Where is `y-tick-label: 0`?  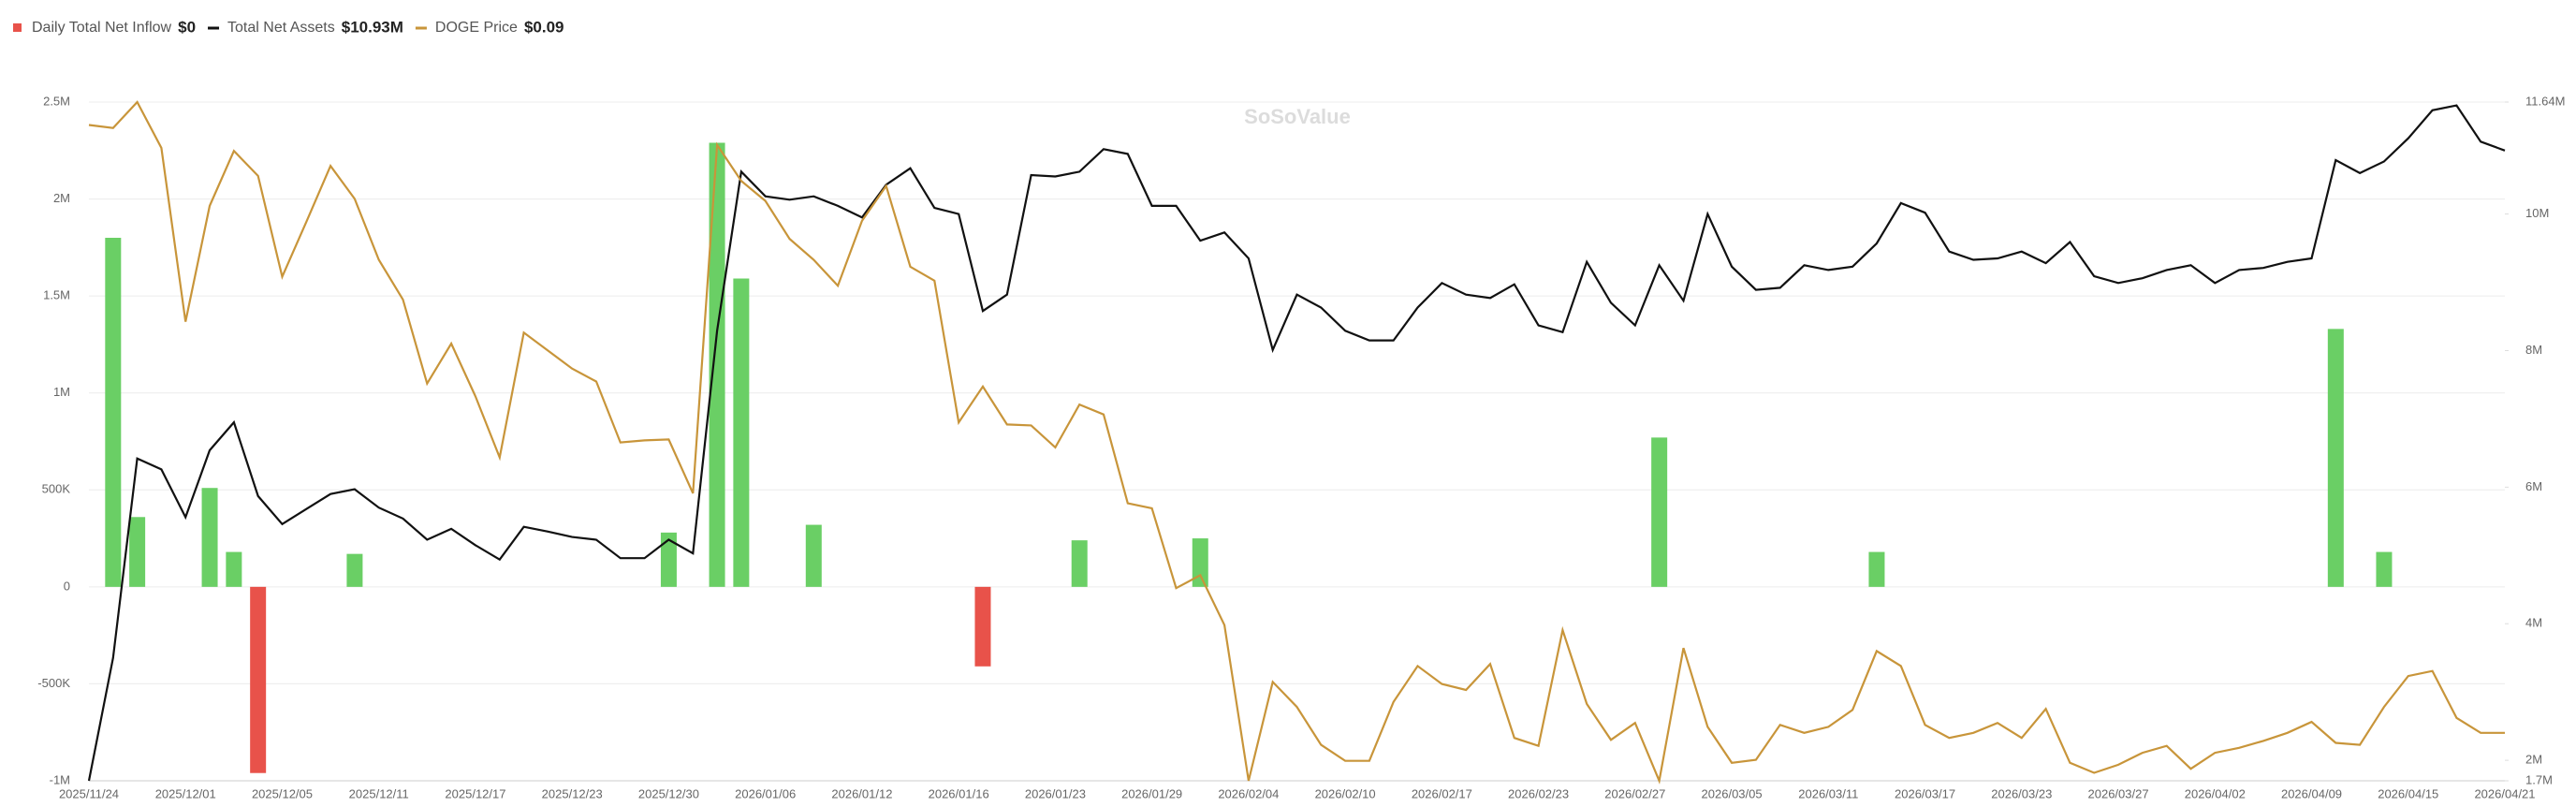 y-tick-label: 0 is located at coordinates (67, 586).